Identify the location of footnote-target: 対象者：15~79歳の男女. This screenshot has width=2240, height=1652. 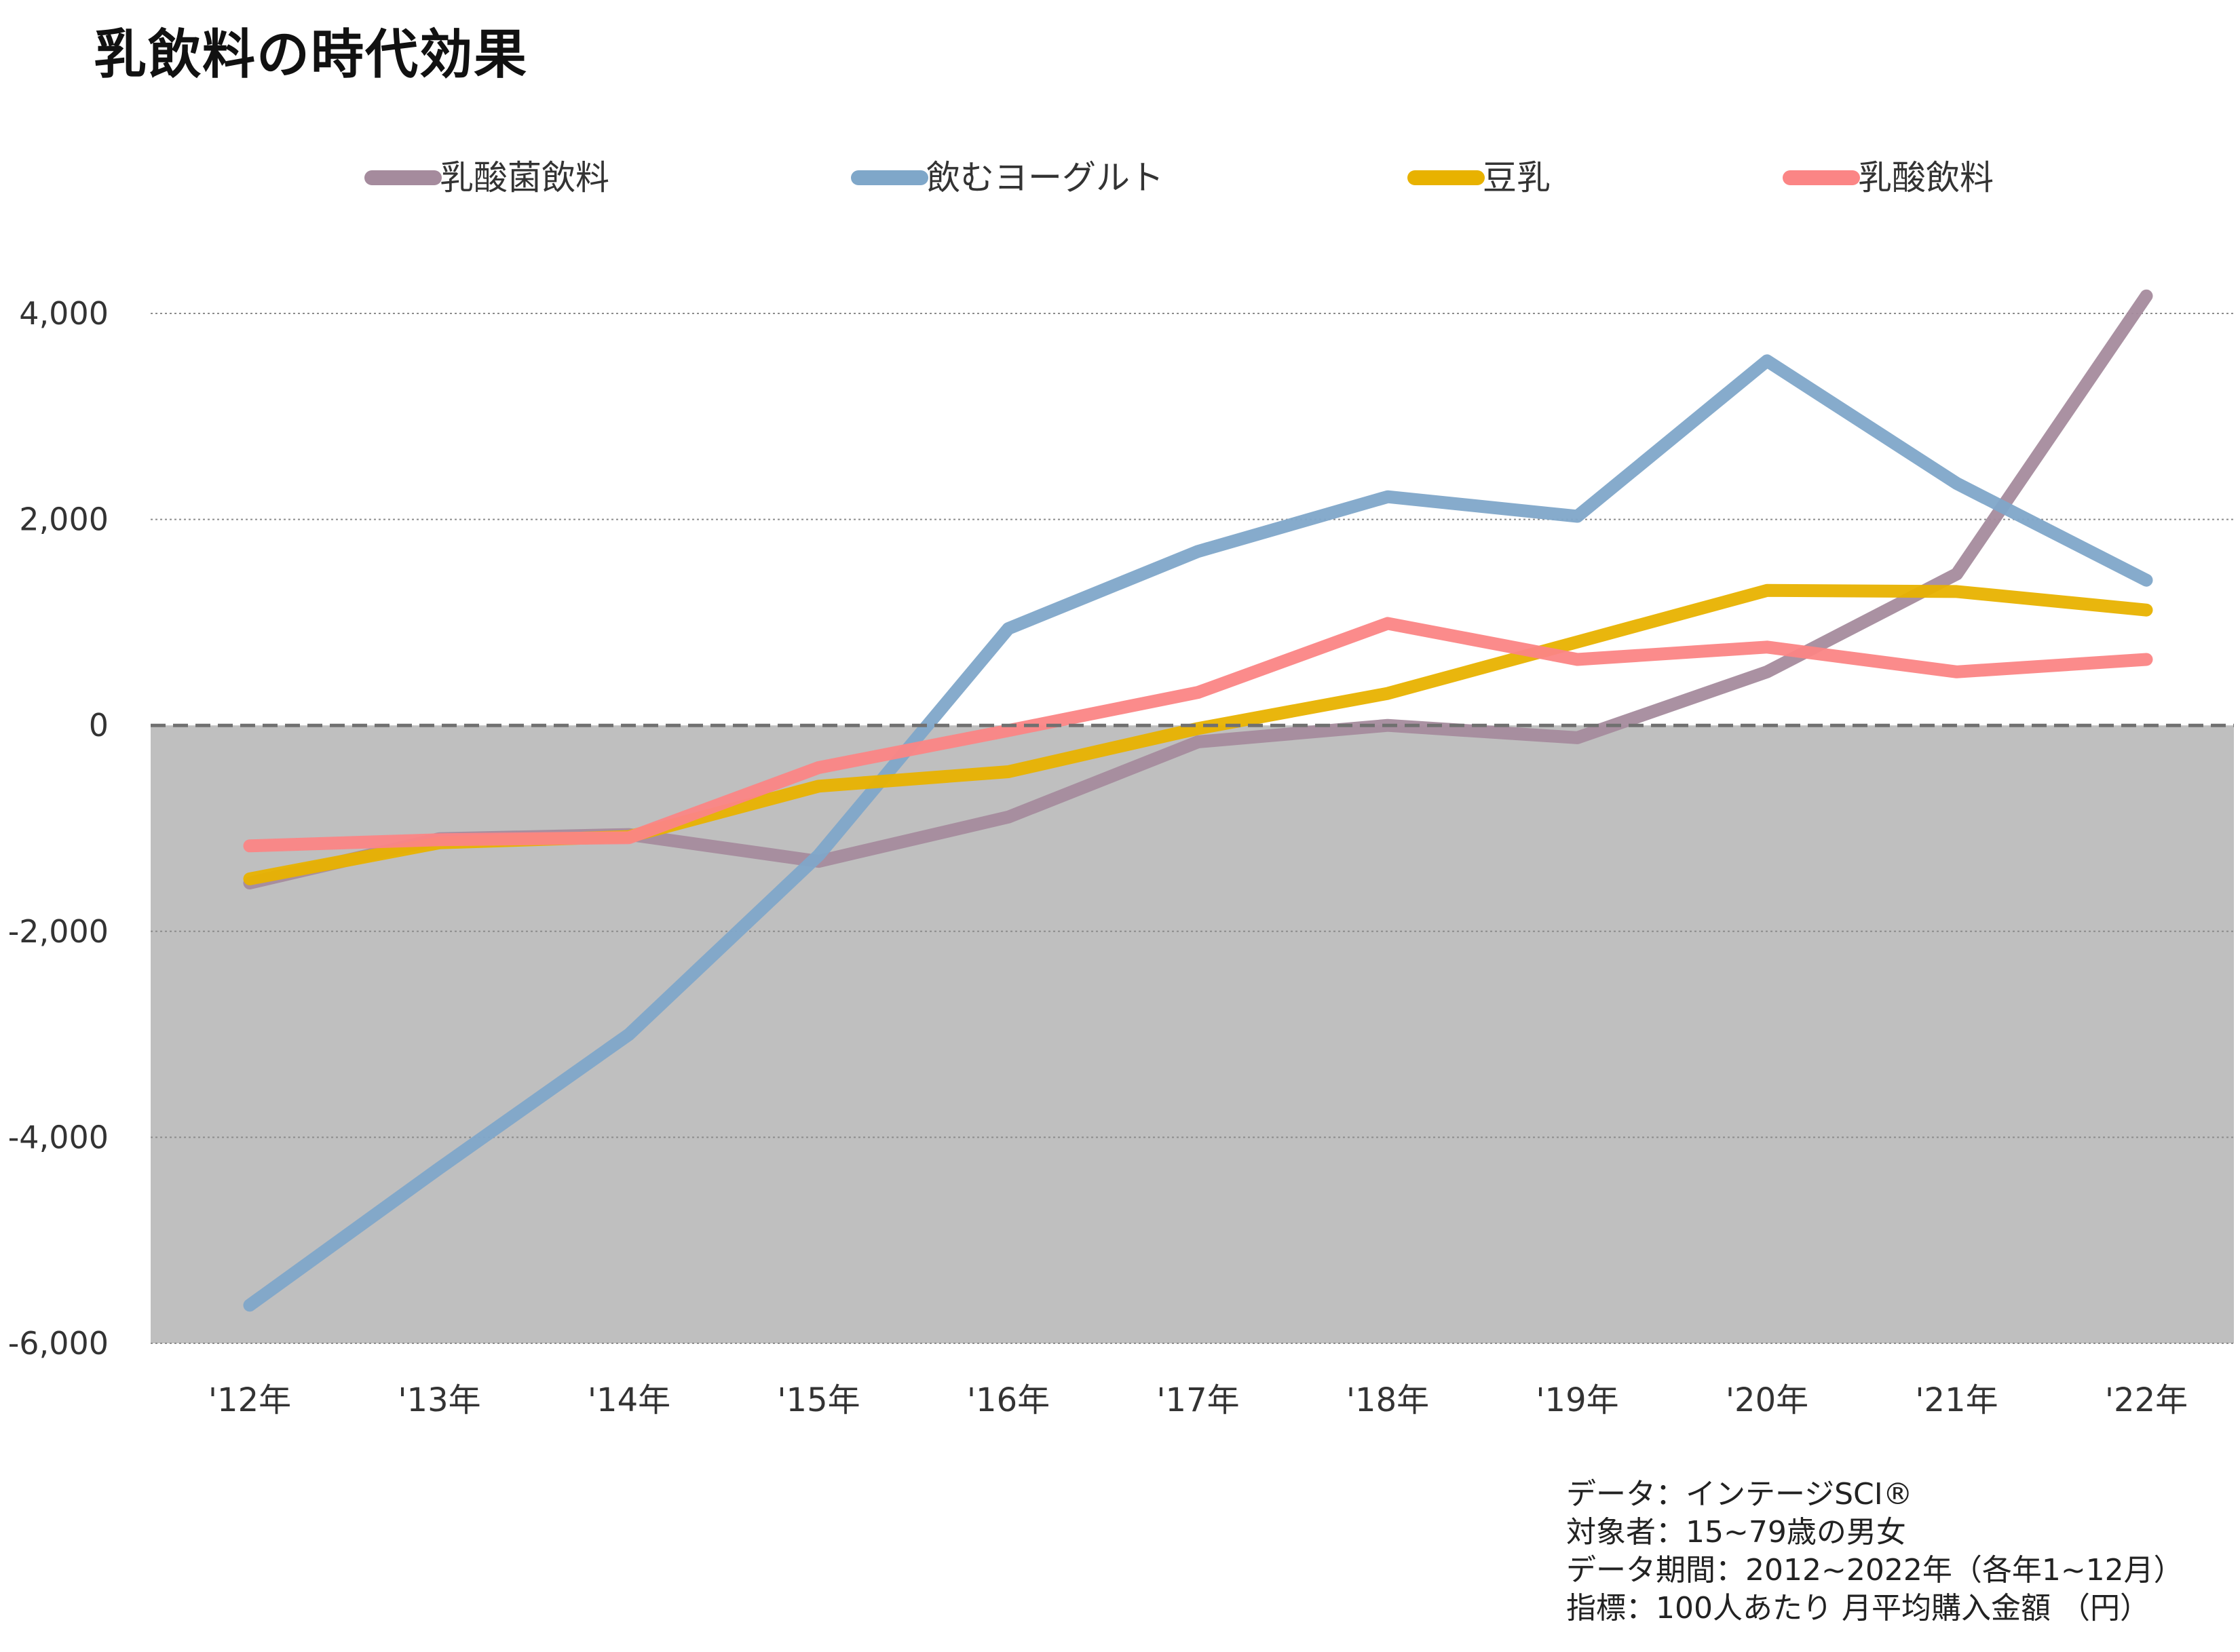
(1736, 1532).